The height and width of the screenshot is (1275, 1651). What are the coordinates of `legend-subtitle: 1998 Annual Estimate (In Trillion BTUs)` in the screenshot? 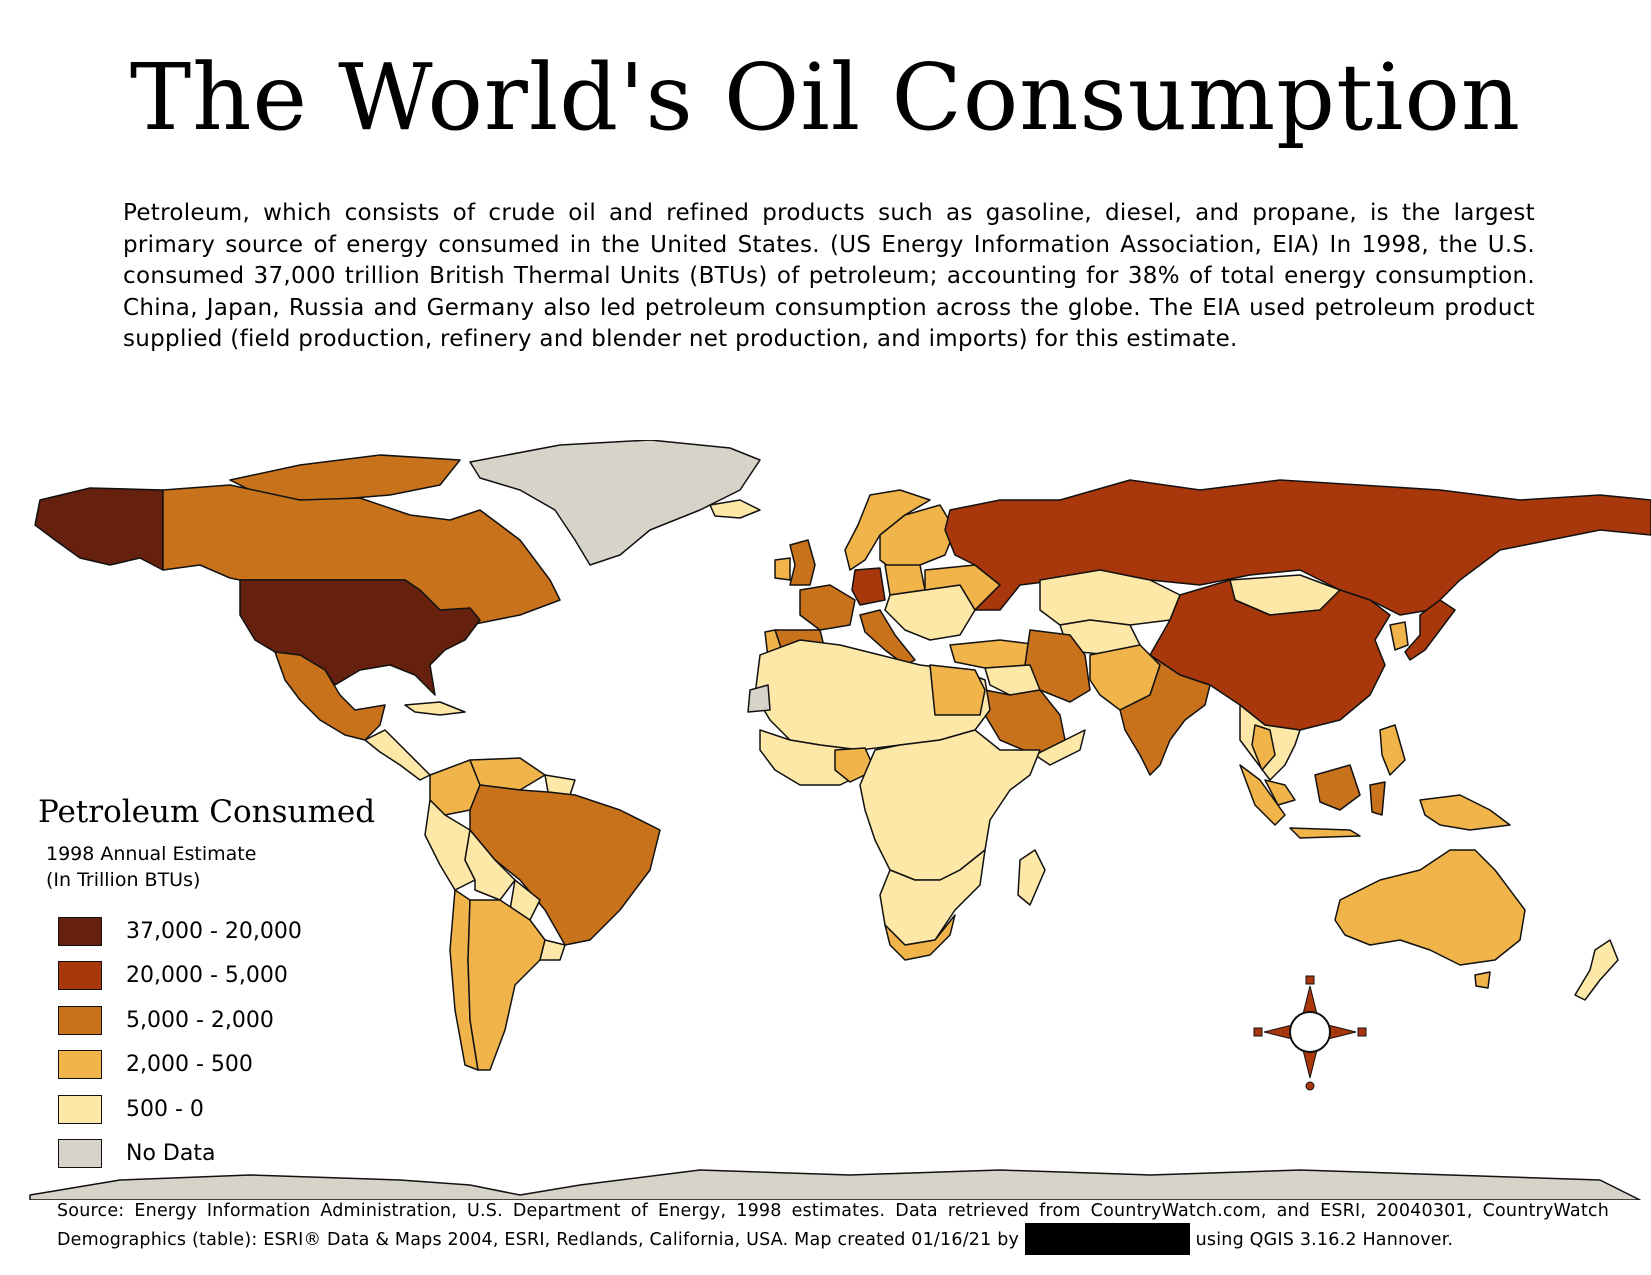 It's located at (222, 867).